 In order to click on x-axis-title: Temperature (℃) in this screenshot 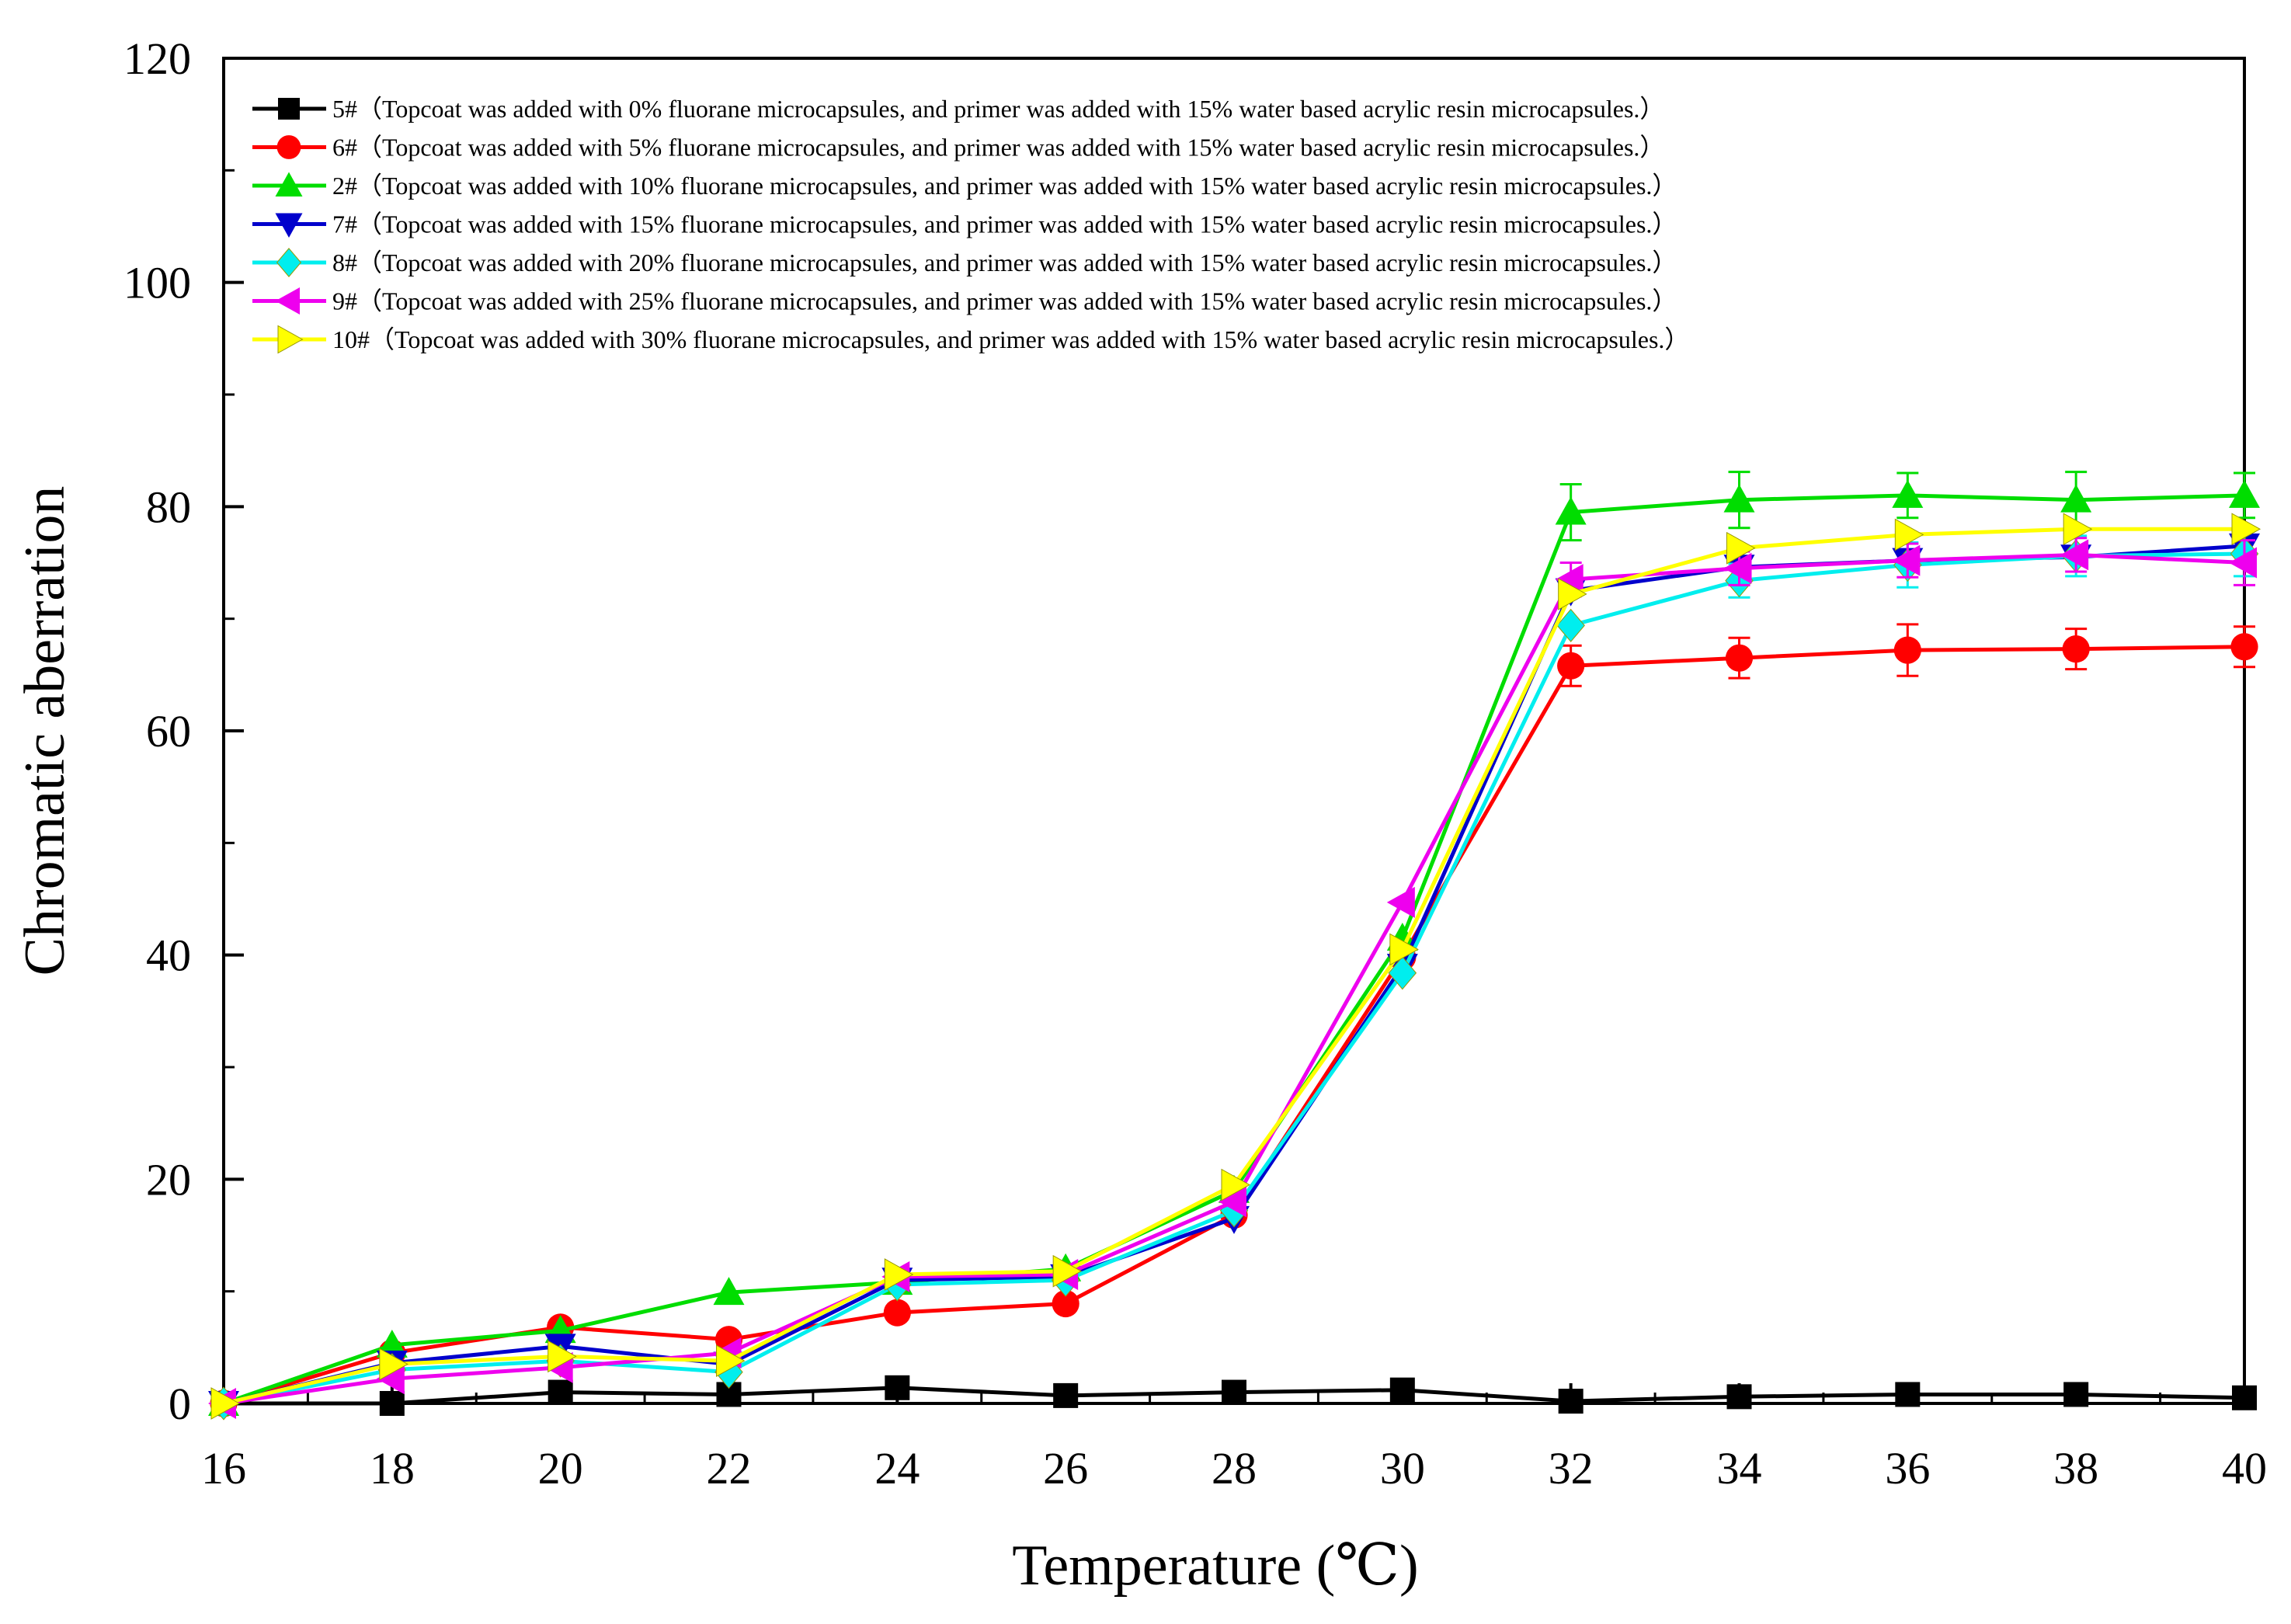, I will do `click(1215, 1566)`.